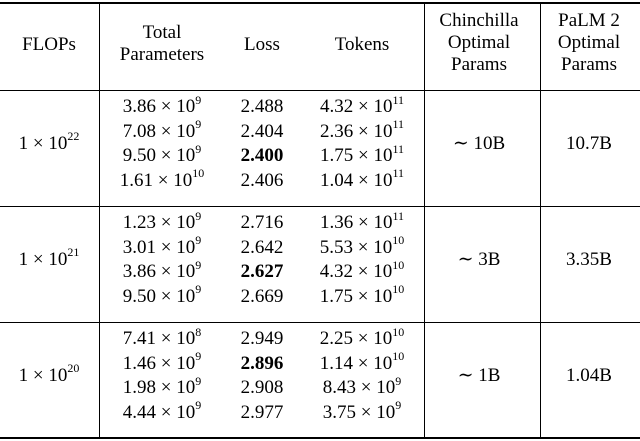  I want to click on tokens-cell: 3.75 × 10⁹, so click(362, 410).